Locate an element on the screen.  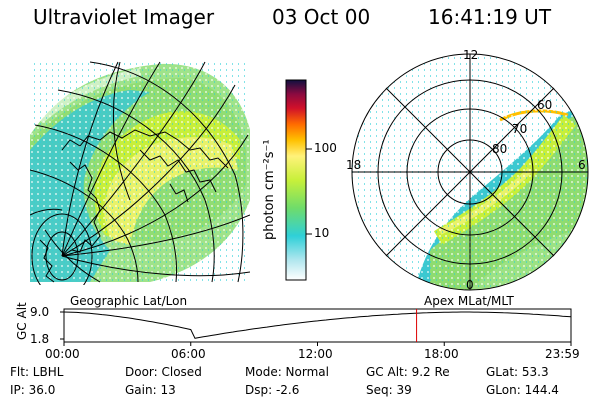
gc-alt-curve is located at coordinates (317, 325).